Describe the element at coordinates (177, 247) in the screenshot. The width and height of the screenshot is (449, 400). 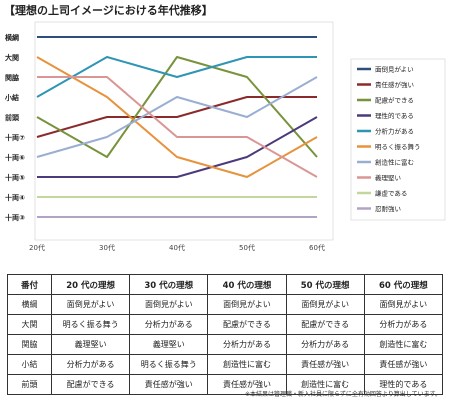
I see `x-tick-label: 40代` at that location.